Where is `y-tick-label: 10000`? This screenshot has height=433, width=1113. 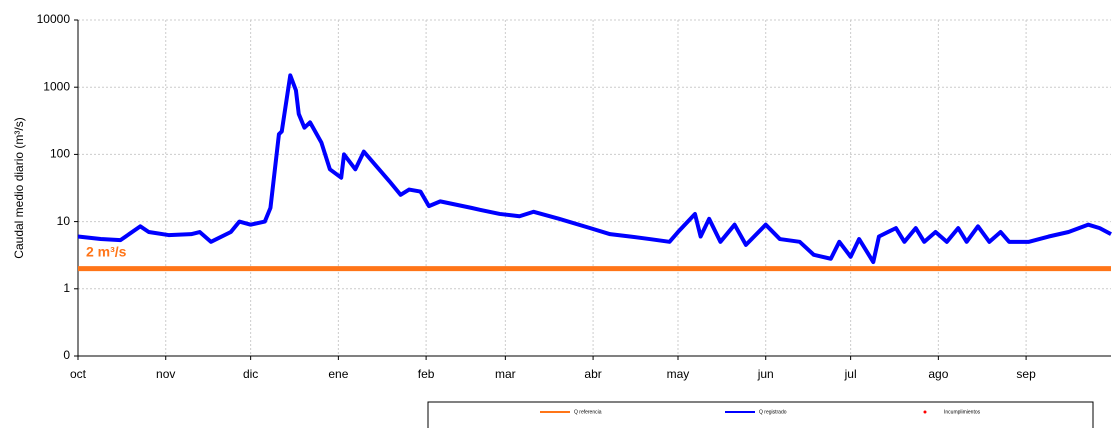 y-tick-label: 10000 is located at coordinates (54, 19).